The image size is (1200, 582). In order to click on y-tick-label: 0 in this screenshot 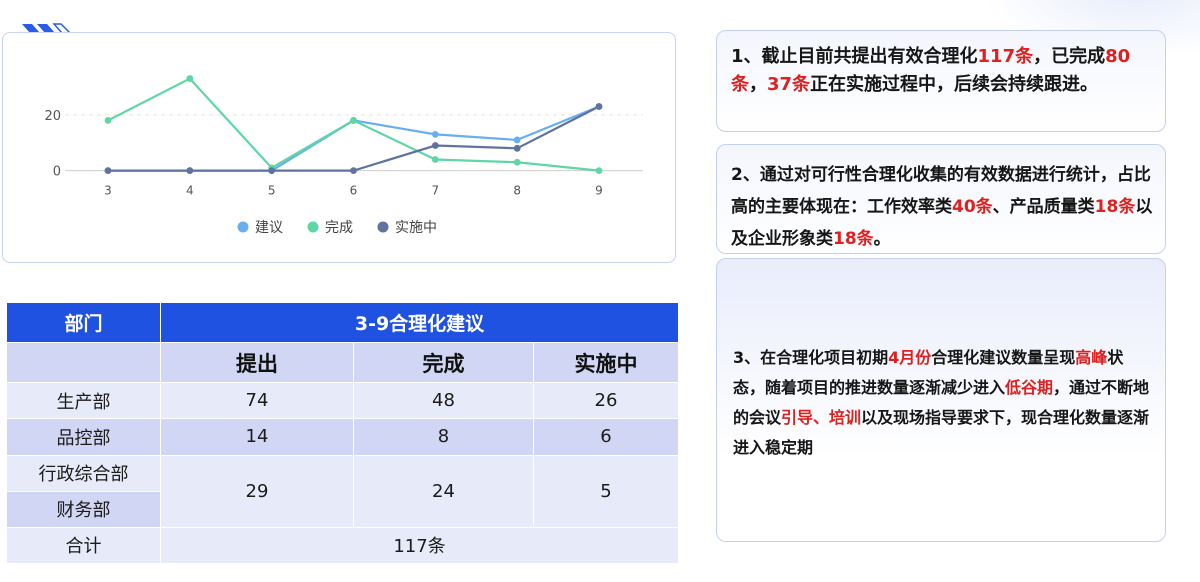, I will do `click(57, 172)`.